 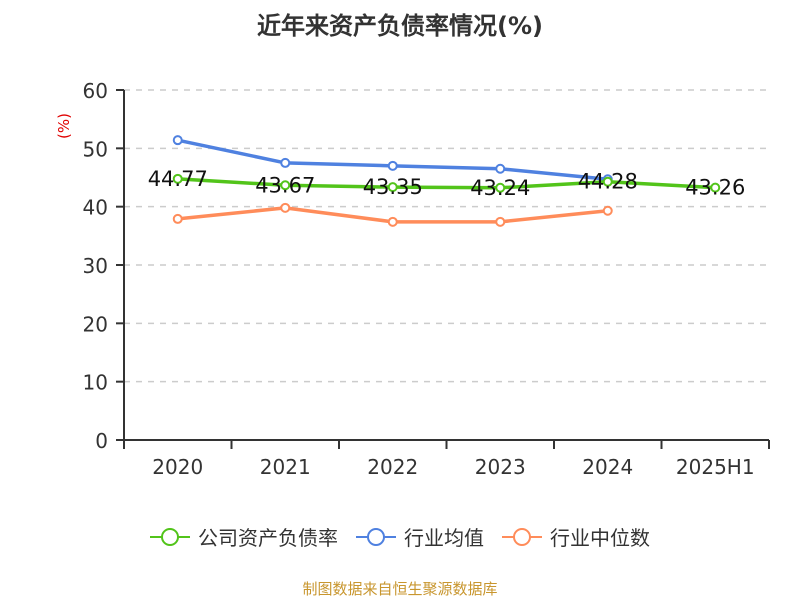 I want to click on data-label: 43.35, so click(x=393, y=187).